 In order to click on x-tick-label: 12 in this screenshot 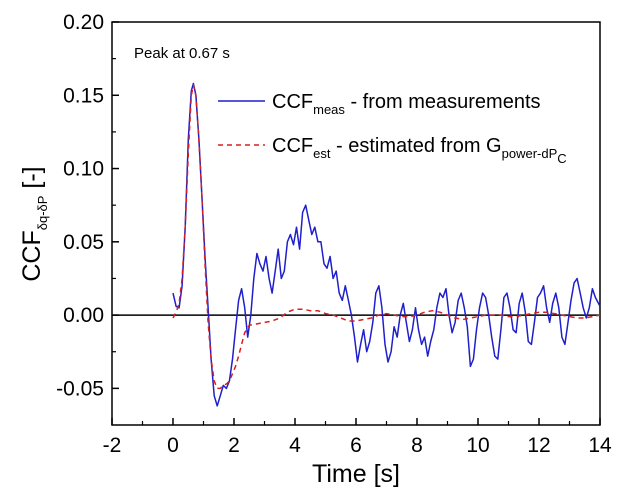, I will do `click(538, 445)`.